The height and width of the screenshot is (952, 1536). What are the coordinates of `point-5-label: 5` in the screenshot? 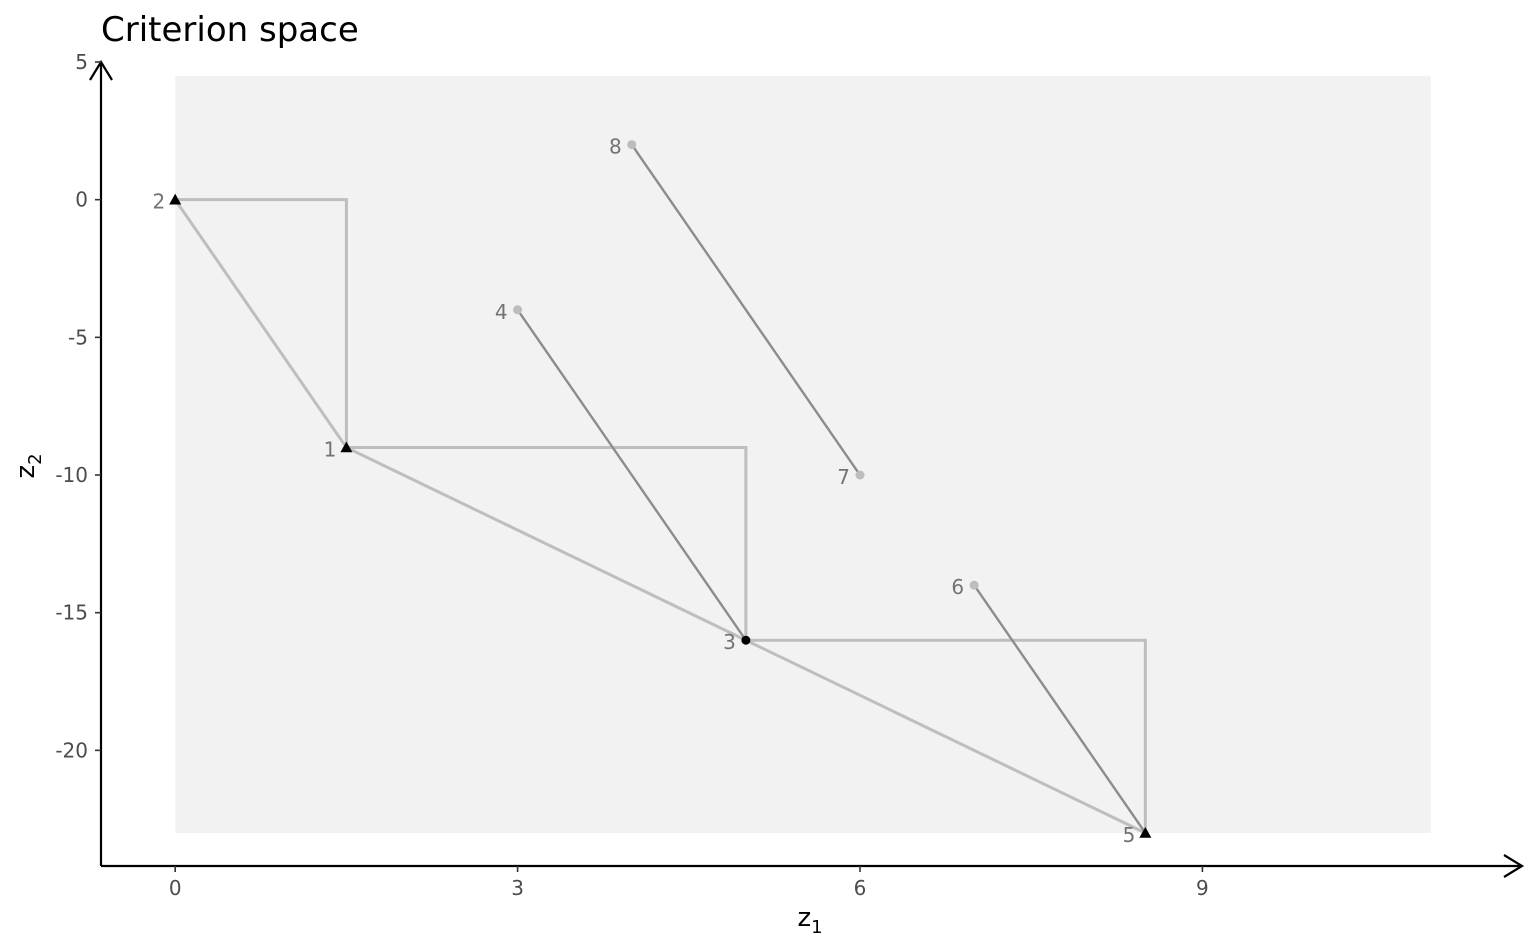 It's located at (1129, 835).